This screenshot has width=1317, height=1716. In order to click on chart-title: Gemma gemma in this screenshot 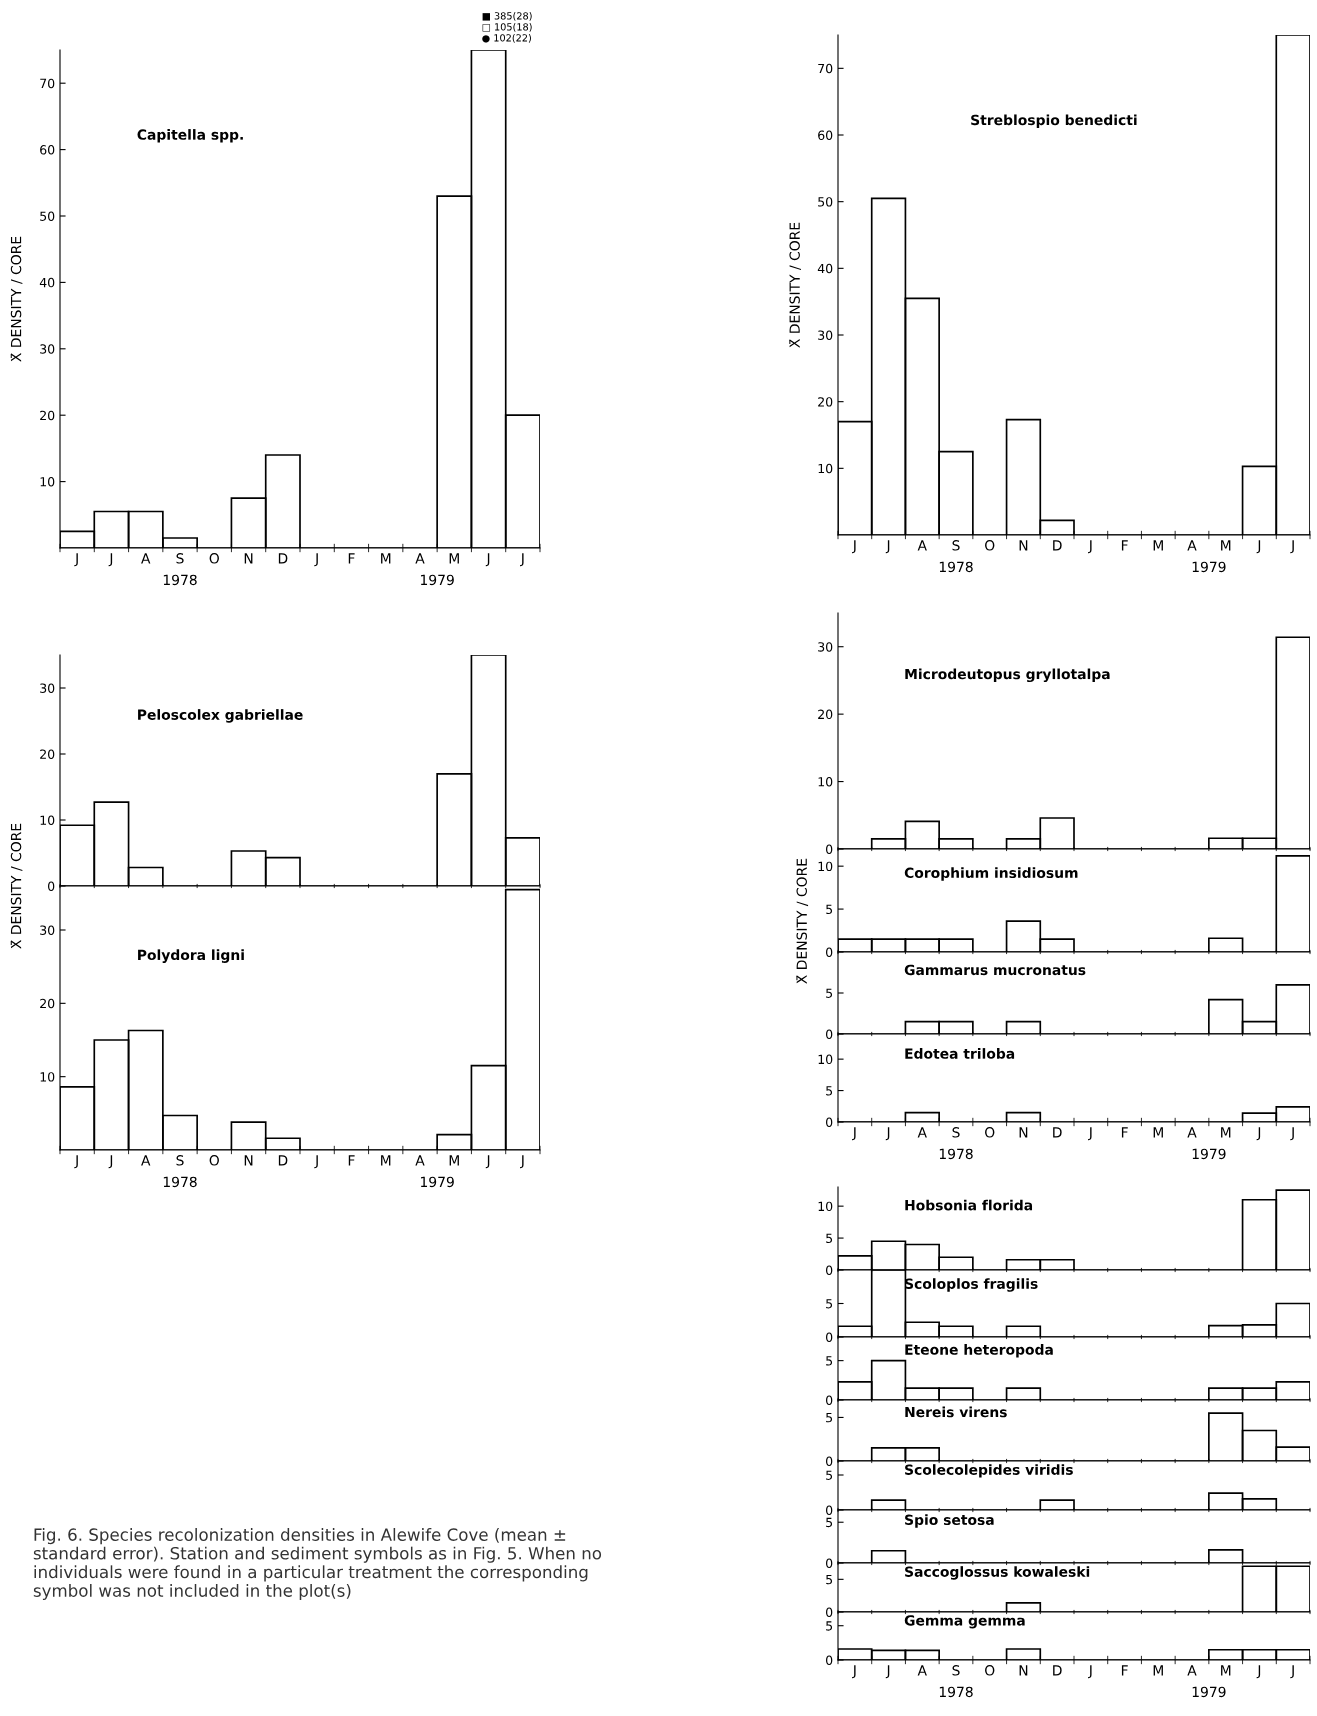, I will do `click(964, 1622)`.